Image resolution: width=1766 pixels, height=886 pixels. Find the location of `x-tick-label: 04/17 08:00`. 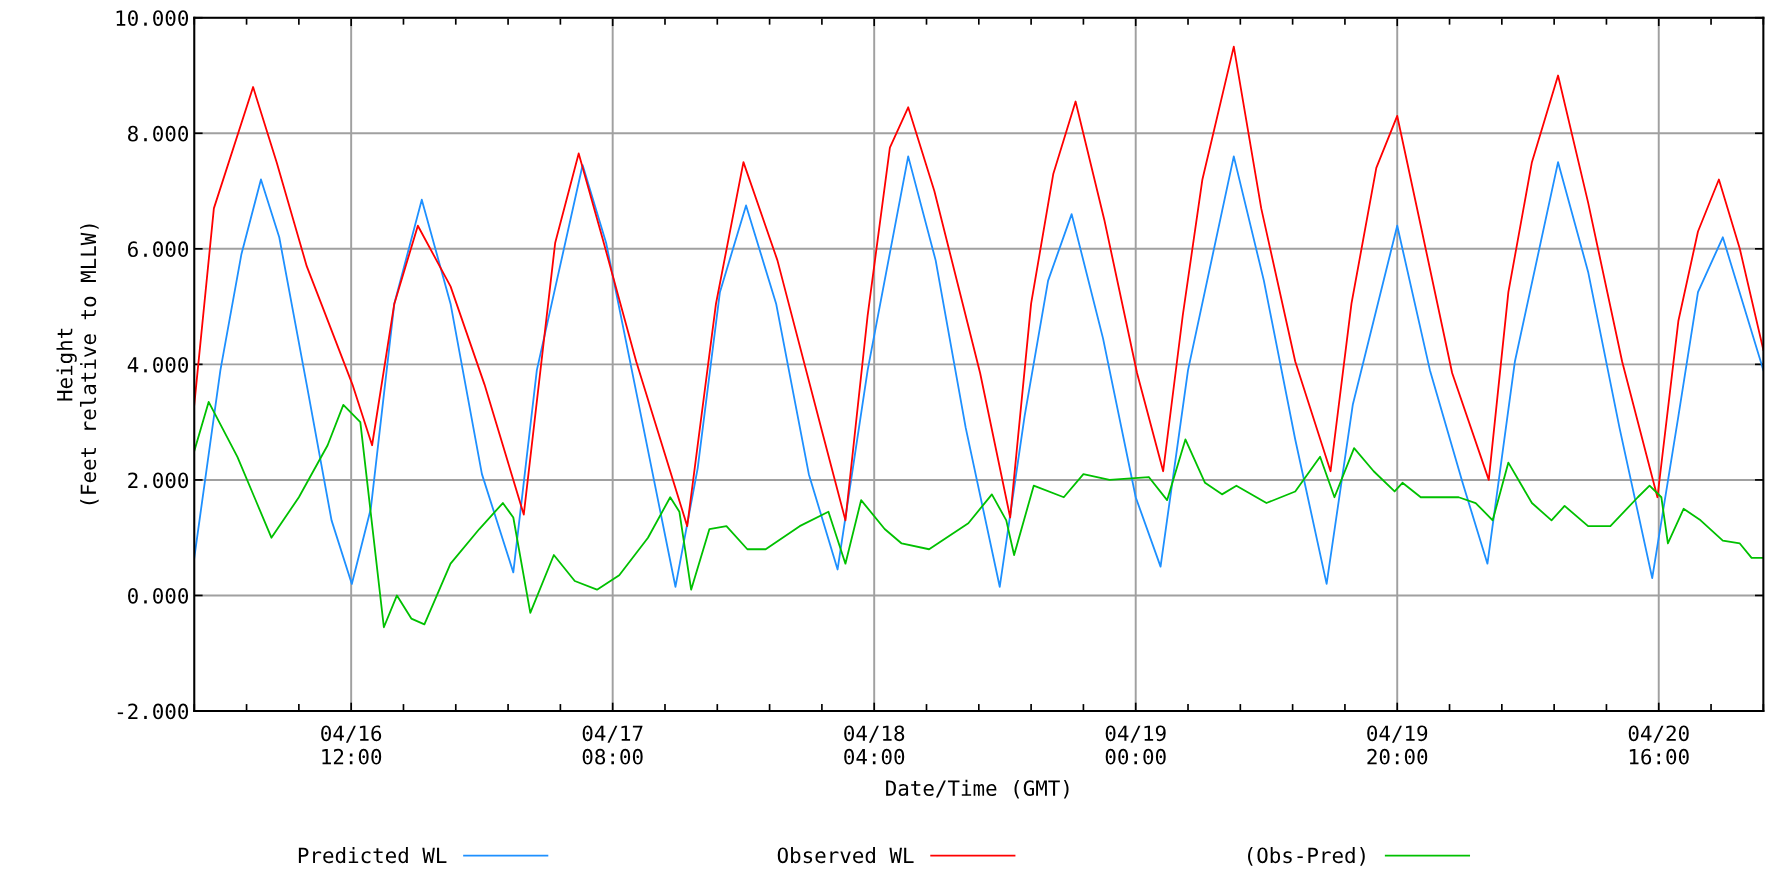

x-tick-label: 04/17 08:00 is located at coordinates (612, 745).